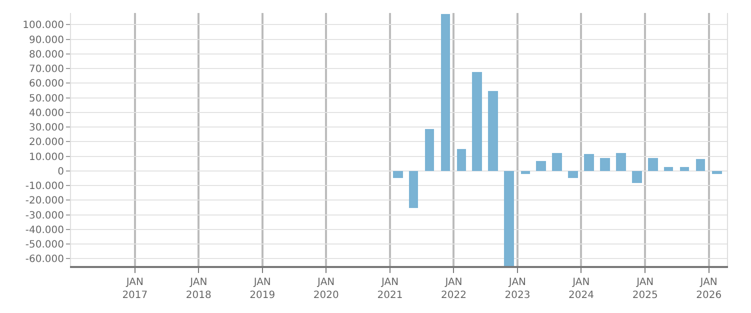 The width and height of the screenshot is (751, 313). I want to click on x-tick-label: JAN 2018, so click(199, 289).